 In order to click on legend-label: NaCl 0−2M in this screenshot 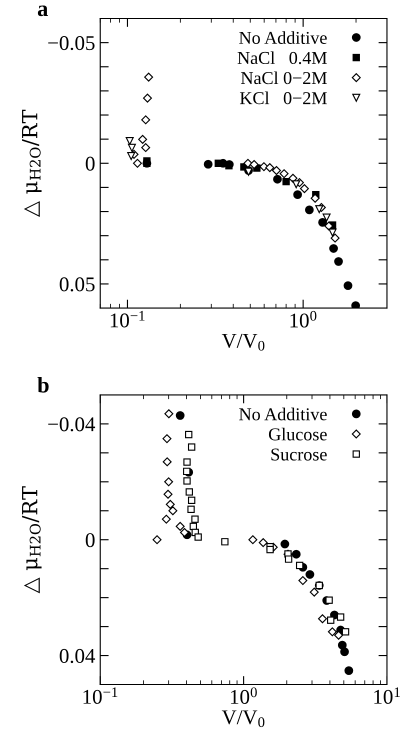, I will do `click(283, 77)`.